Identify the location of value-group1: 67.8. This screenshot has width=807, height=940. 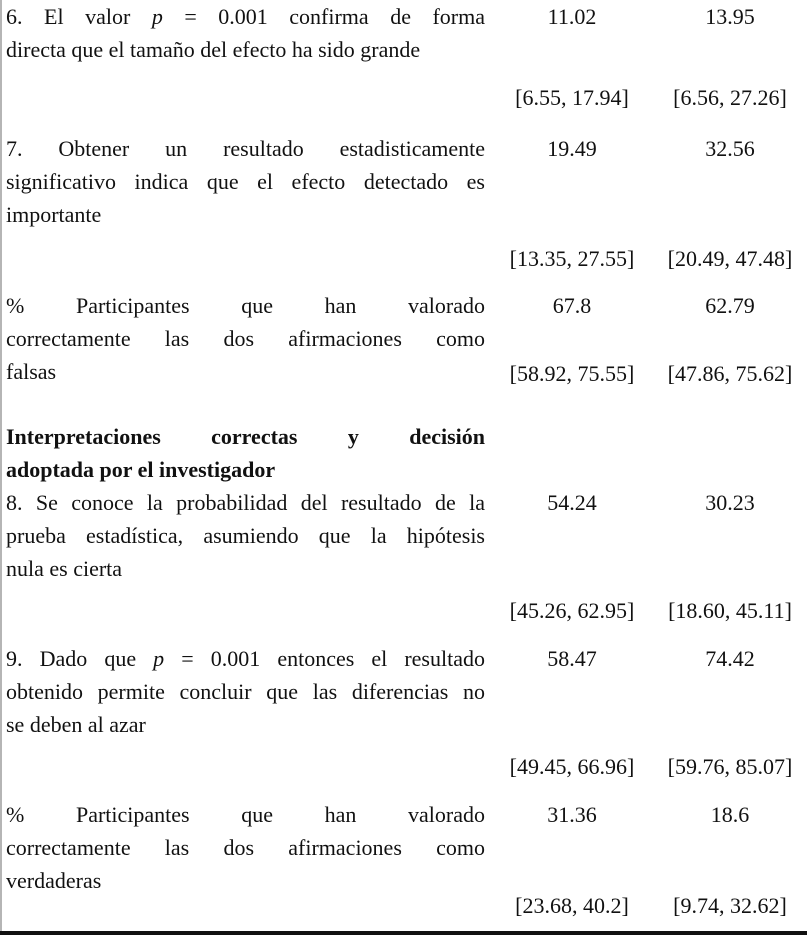
(572, 305).